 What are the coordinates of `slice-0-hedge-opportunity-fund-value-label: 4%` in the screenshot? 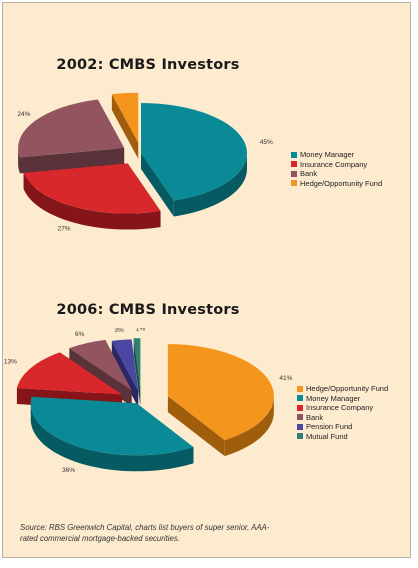 It's located at (122, 83).